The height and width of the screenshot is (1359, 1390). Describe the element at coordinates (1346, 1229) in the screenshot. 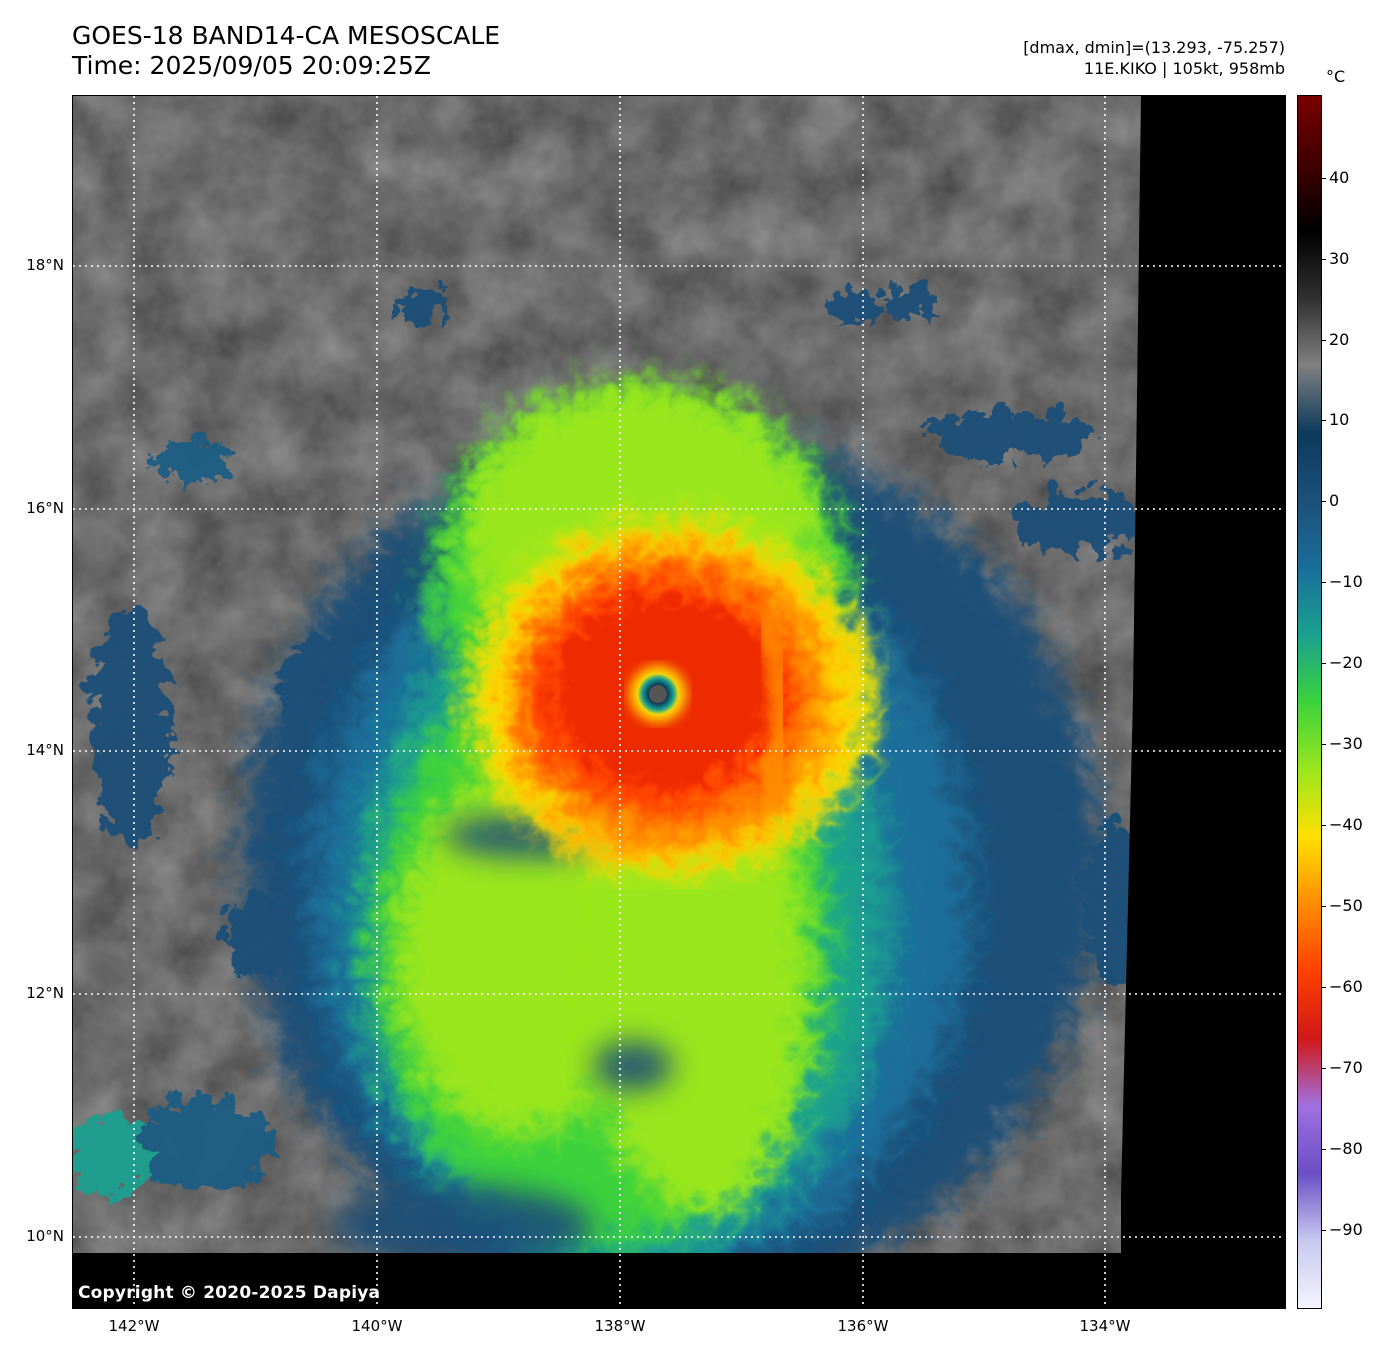

I see `cbar-label-m90: −90` at that location.